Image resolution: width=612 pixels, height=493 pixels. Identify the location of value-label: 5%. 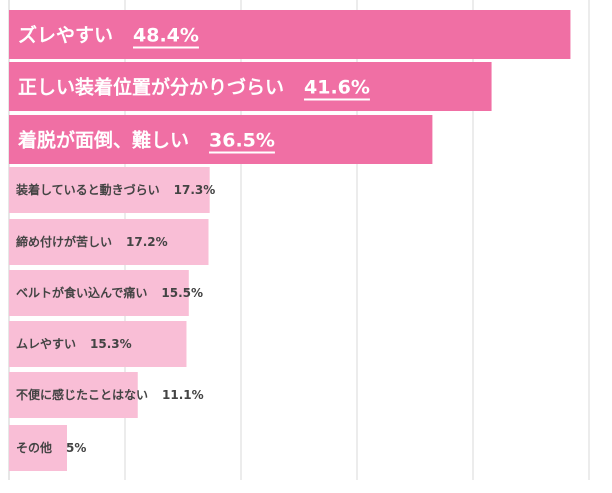
(76, 448).